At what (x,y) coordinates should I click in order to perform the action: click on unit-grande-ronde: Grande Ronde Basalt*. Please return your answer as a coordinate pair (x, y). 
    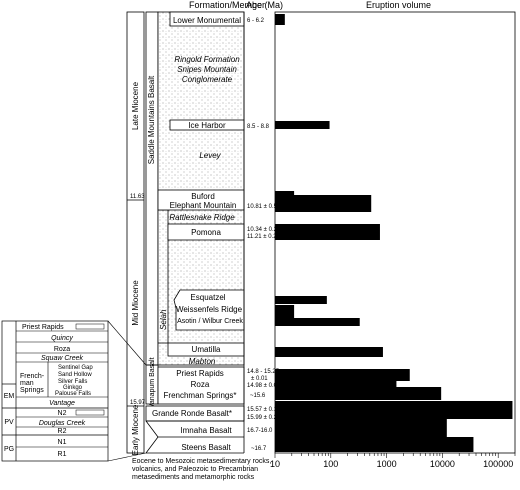
    Looking at the image, I should click on (192, 413).